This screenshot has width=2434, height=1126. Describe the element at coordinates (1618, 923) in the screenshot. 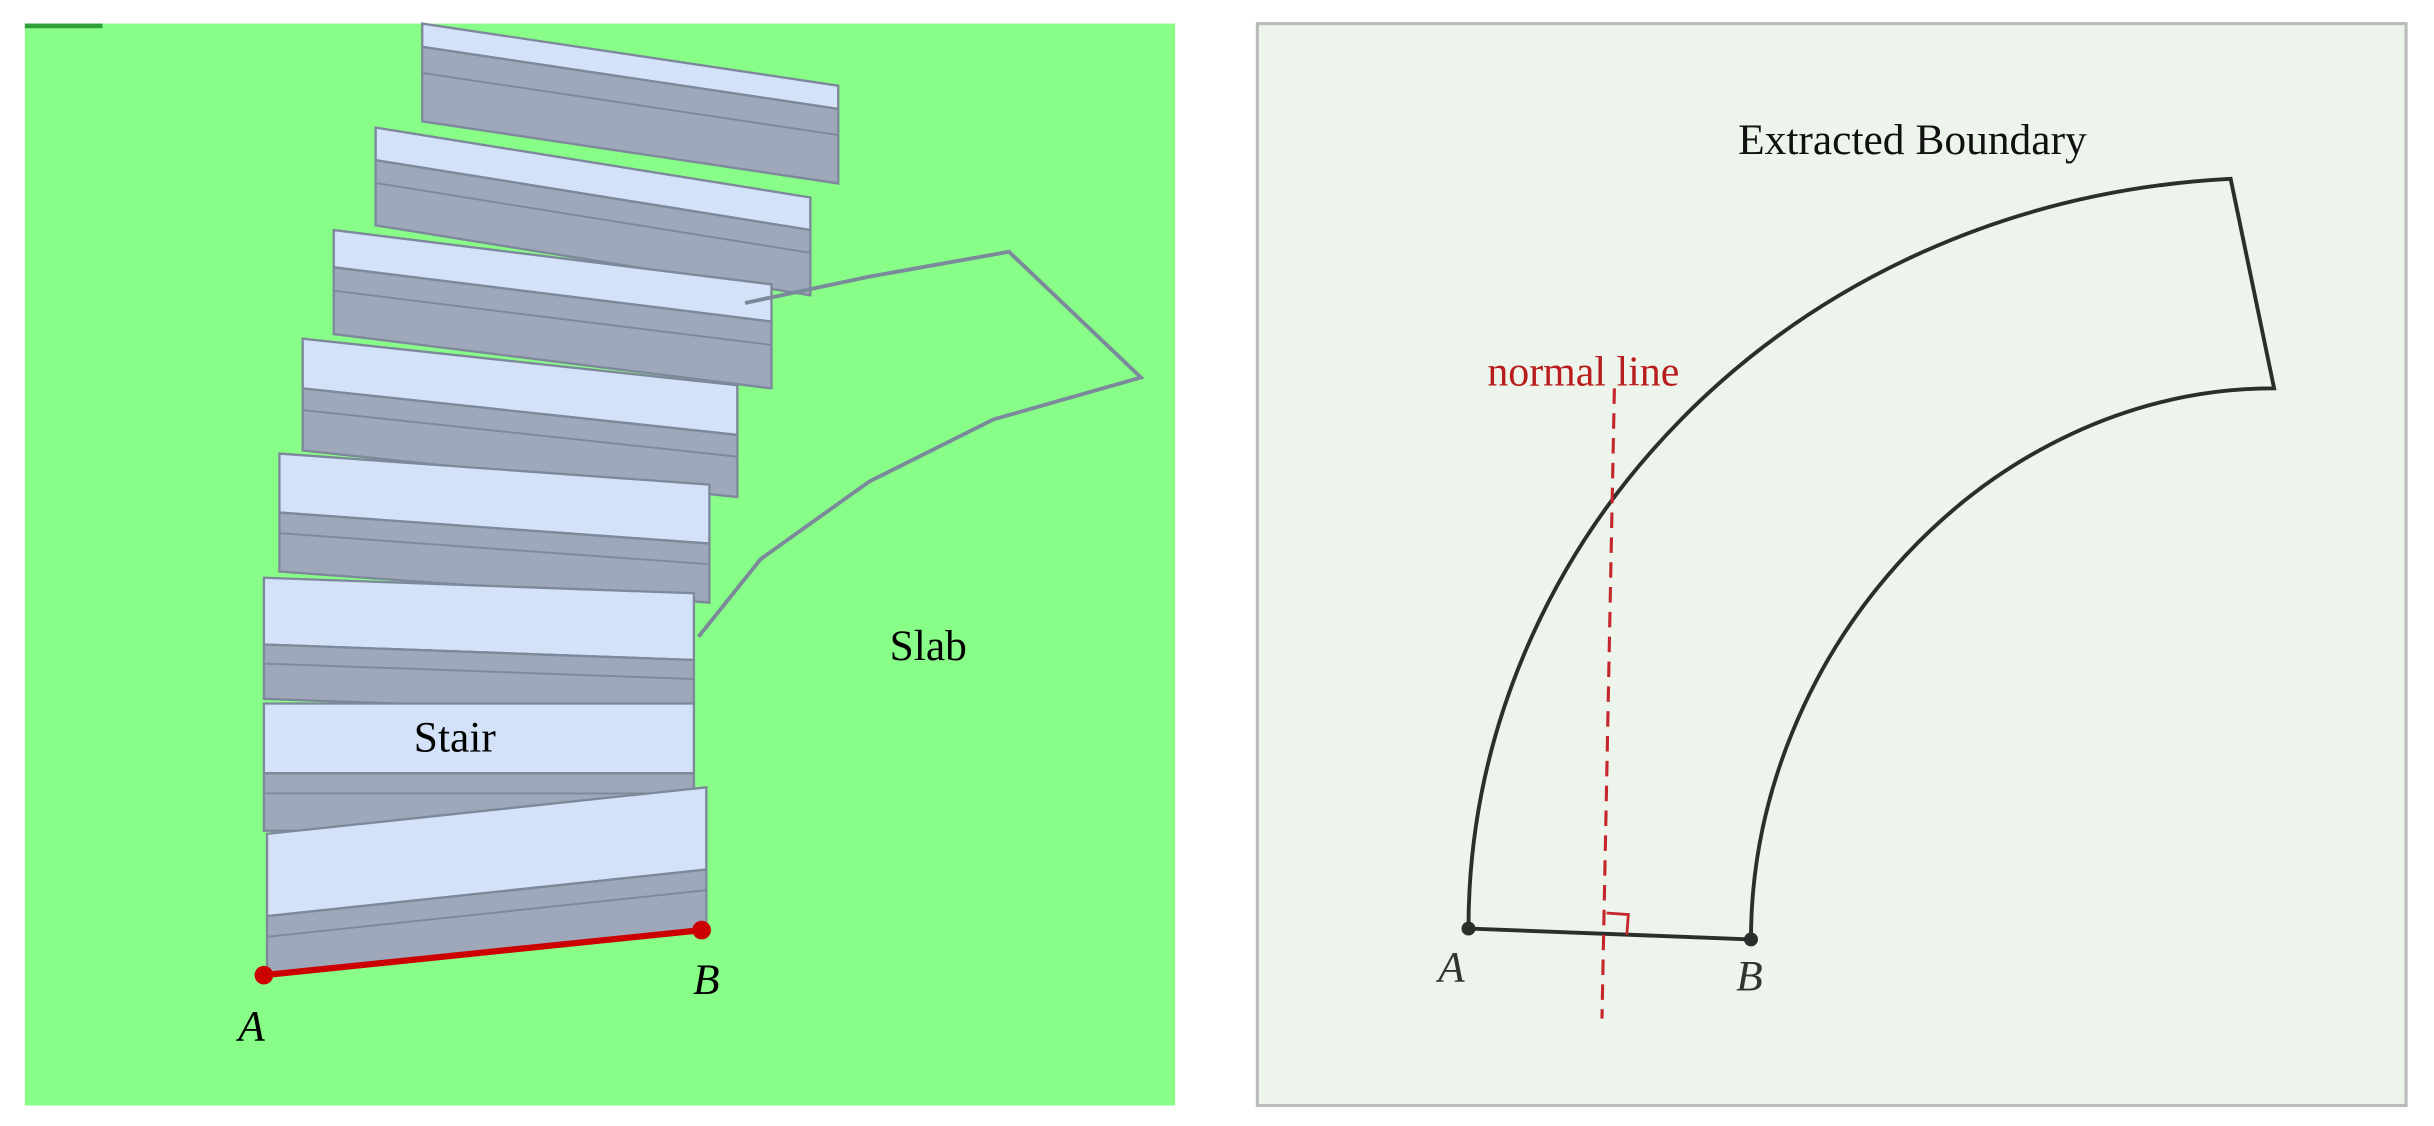

I see `right-angle-mark` at that location.